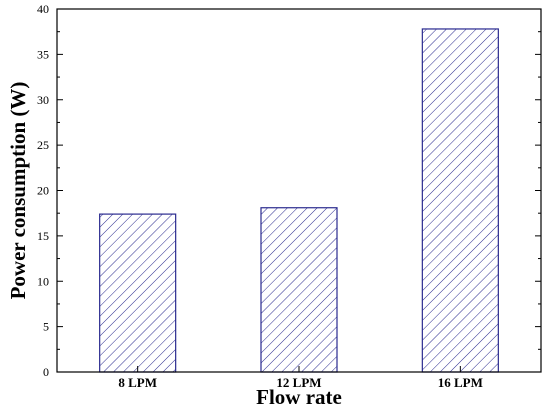 This screenshot has width=550, height=410. What do you see at coordinates (137, 382) in the screenshot?
I see `x-tick-label: 8 LPM` at bounding box center [137, 382].